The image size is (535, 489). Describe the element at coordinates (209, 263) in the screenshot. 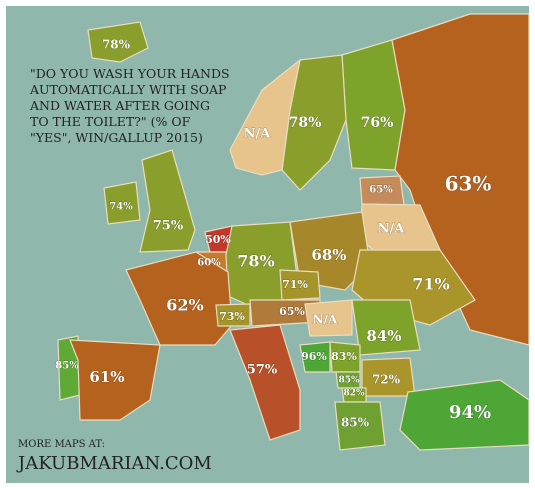

I see `region-label: 60%` at that location.